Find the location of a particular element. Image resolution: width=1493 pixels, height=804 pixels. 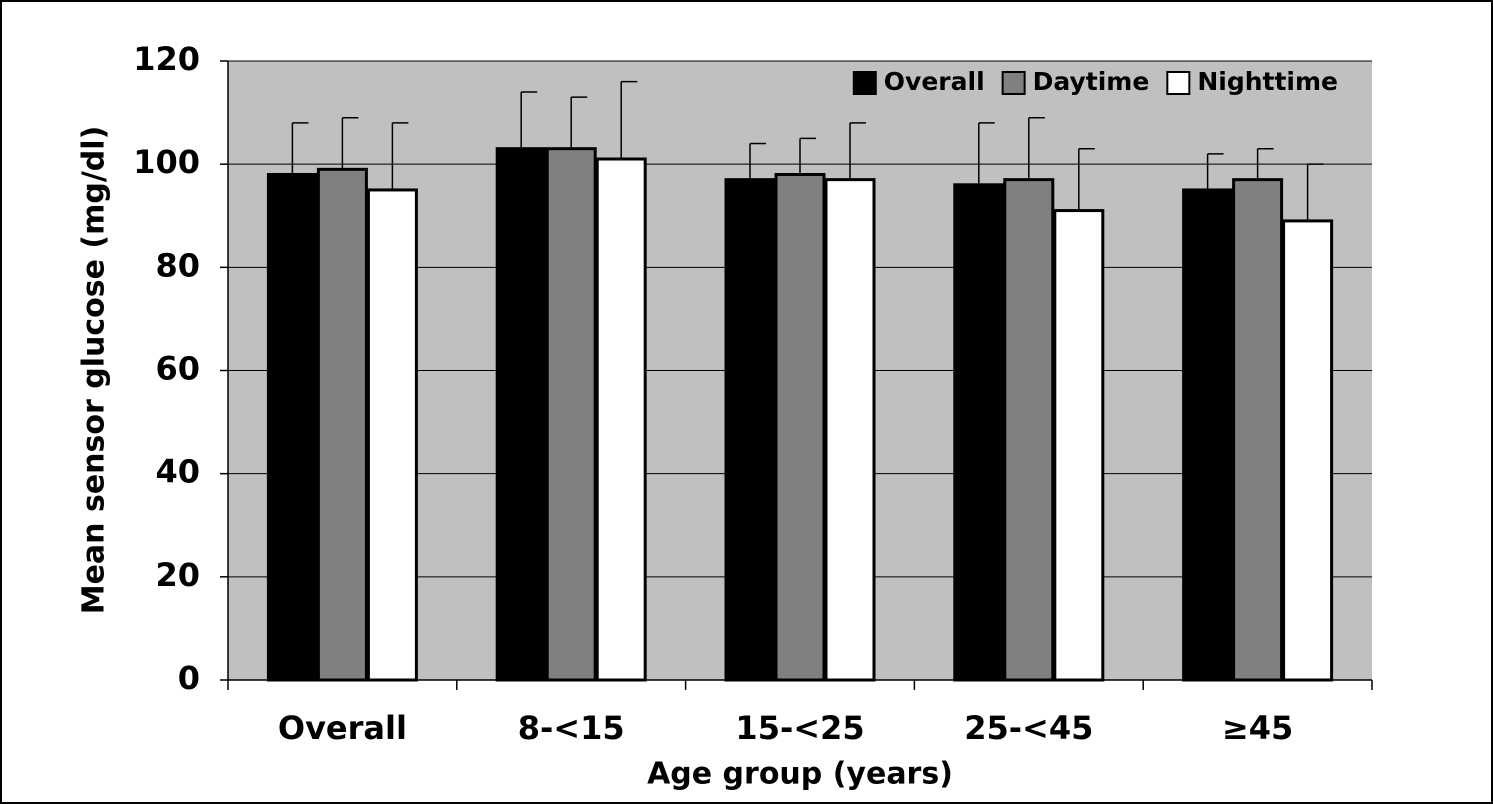

y-tick-label: 100 is located at coordinates (166, 162).